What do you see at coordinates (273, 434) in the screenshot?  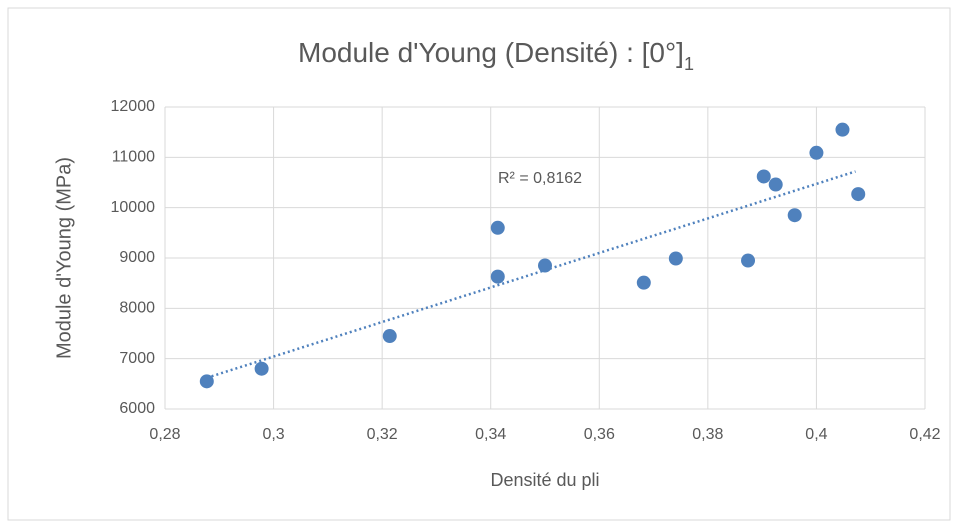 I see `x-tick-label: 0,3` at bounding box center [273, 434].